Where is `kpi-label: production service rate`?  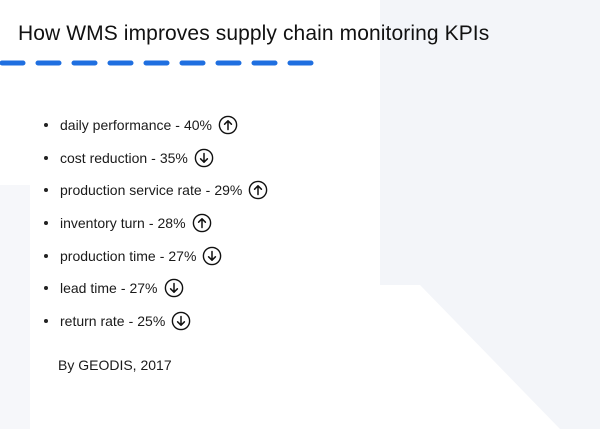 kpi-label: production service rate is located at coordinates (131, 190).